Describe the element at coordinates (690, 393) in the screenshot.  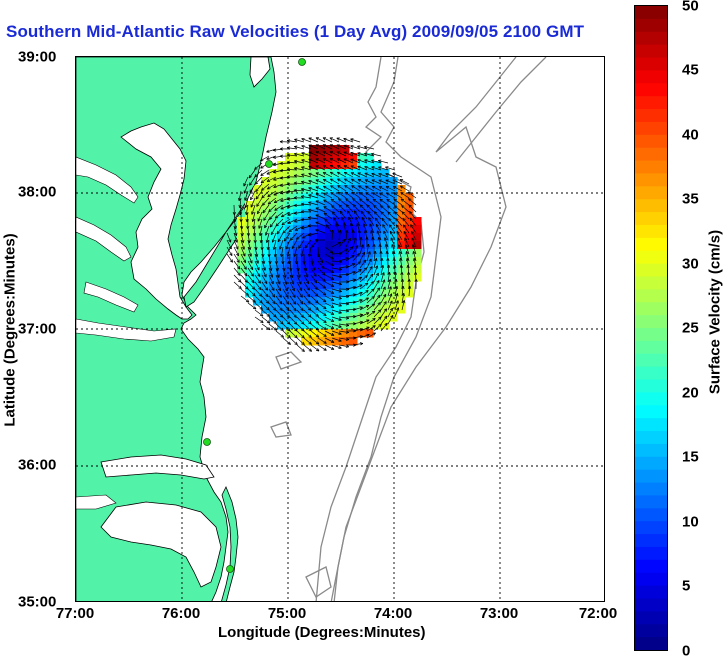
I see `colorbar-tick: 20` at that location.